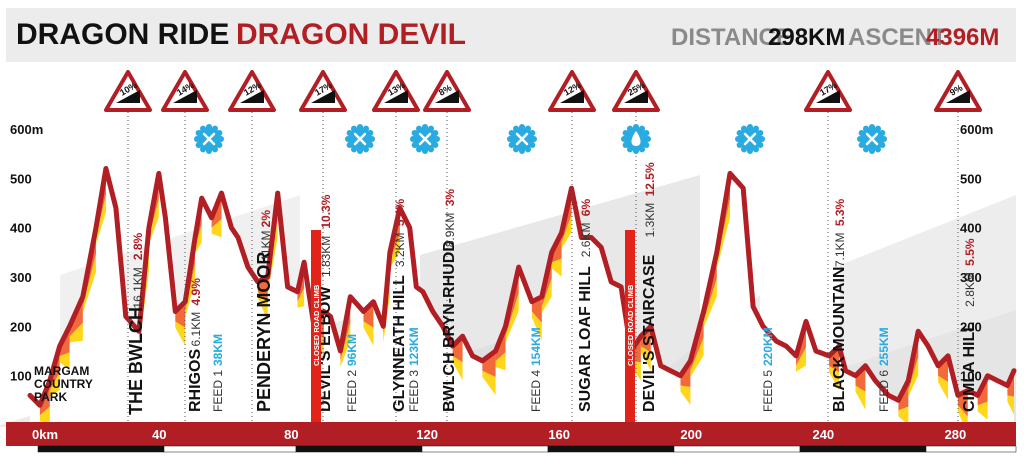 The image size is (1024, 467). What do you see at coordinates (650, 179) in the screenshot?
I see `climb-gradient: 12.5%` at bounding box center [650, 179].